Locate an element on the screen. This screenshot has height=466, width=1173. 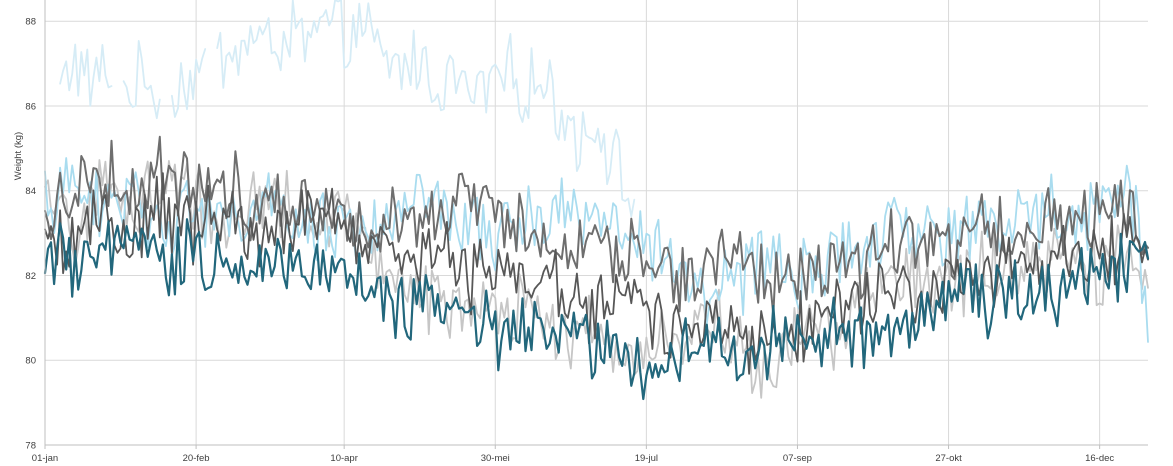
x-tick-label: 19-jul is located at coordinates (646, 458).